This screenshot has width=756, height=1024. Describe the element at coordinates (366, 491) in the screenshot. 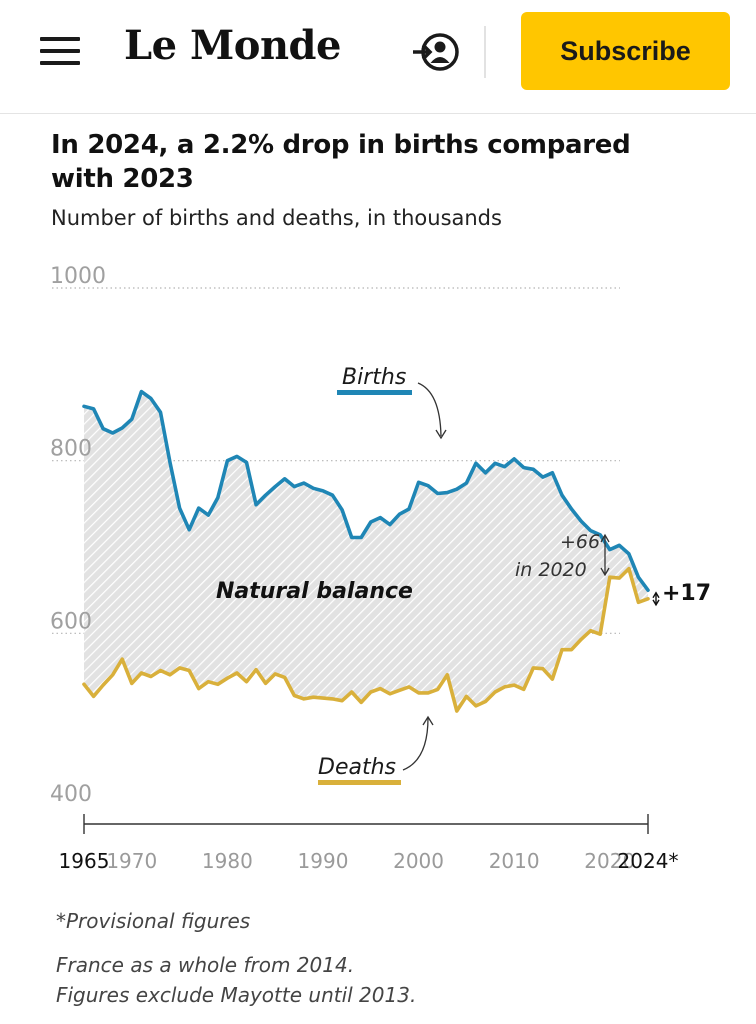

I see `births-line` at that location.